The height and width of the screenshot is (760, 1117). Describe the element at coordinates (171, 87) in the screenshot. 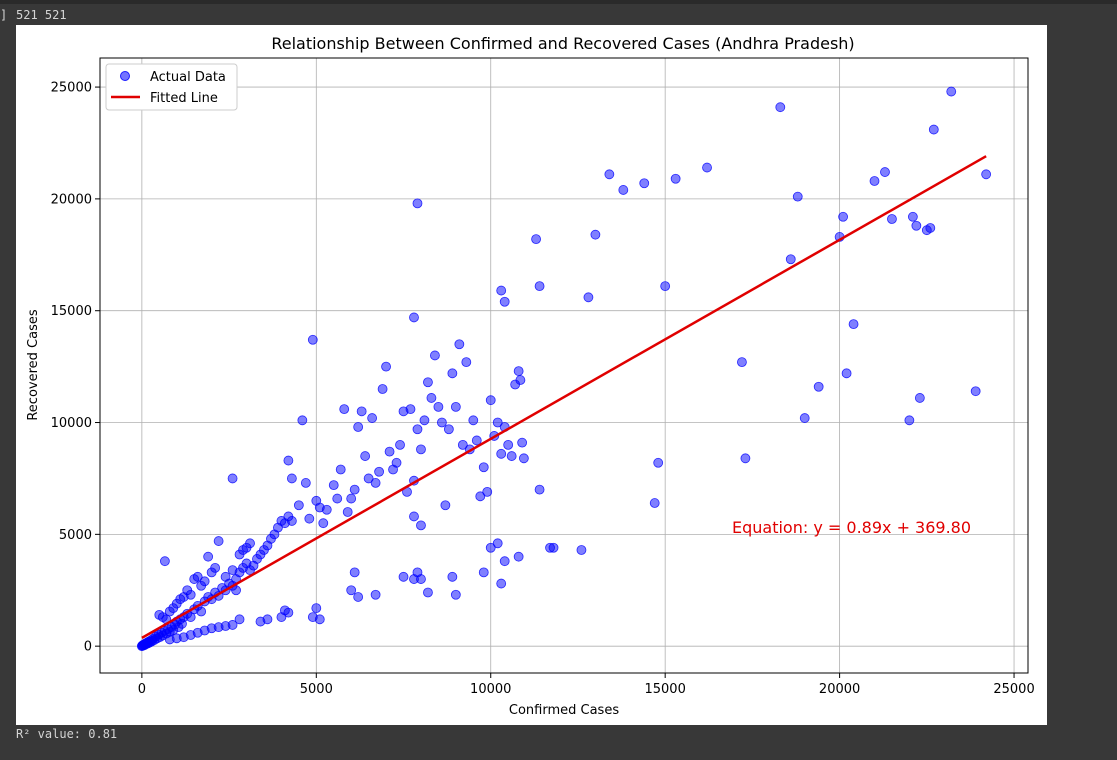

I see `legend-box` at that location.